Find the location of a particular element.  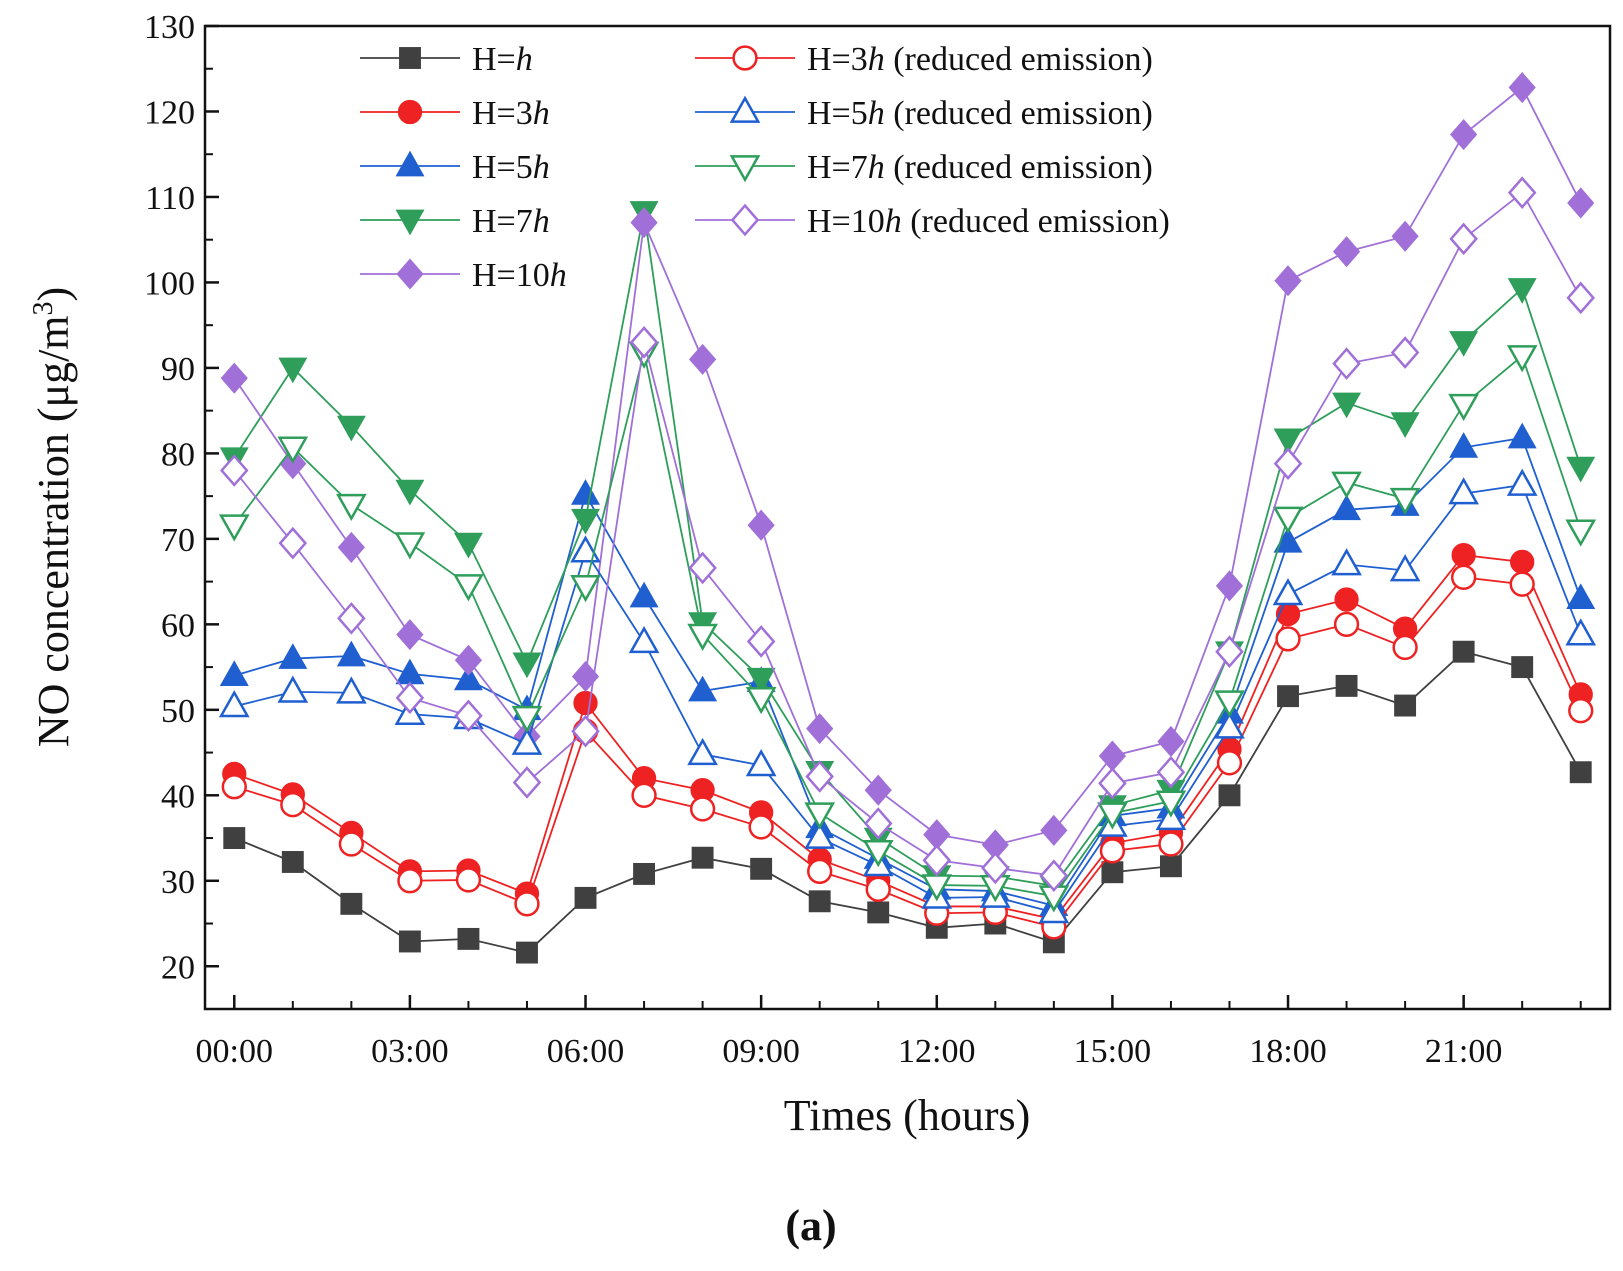

x-tick-label: 03:00 is located at coordinates (409, 1051).